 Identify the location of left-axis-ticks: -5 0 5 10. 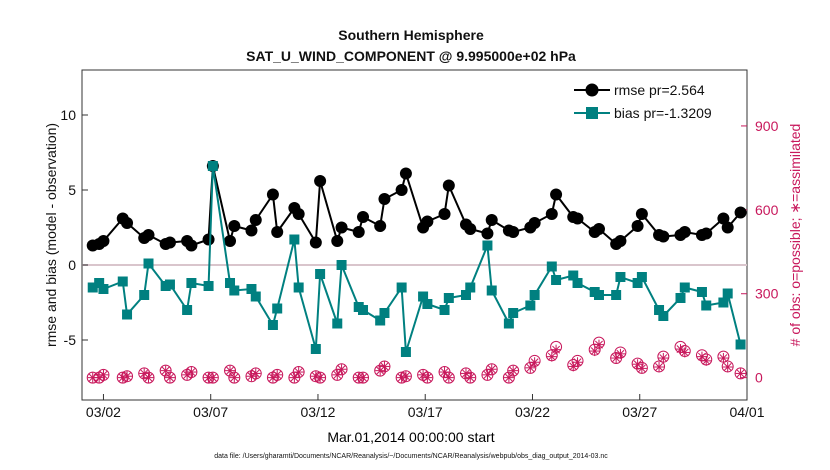
(74, 227).